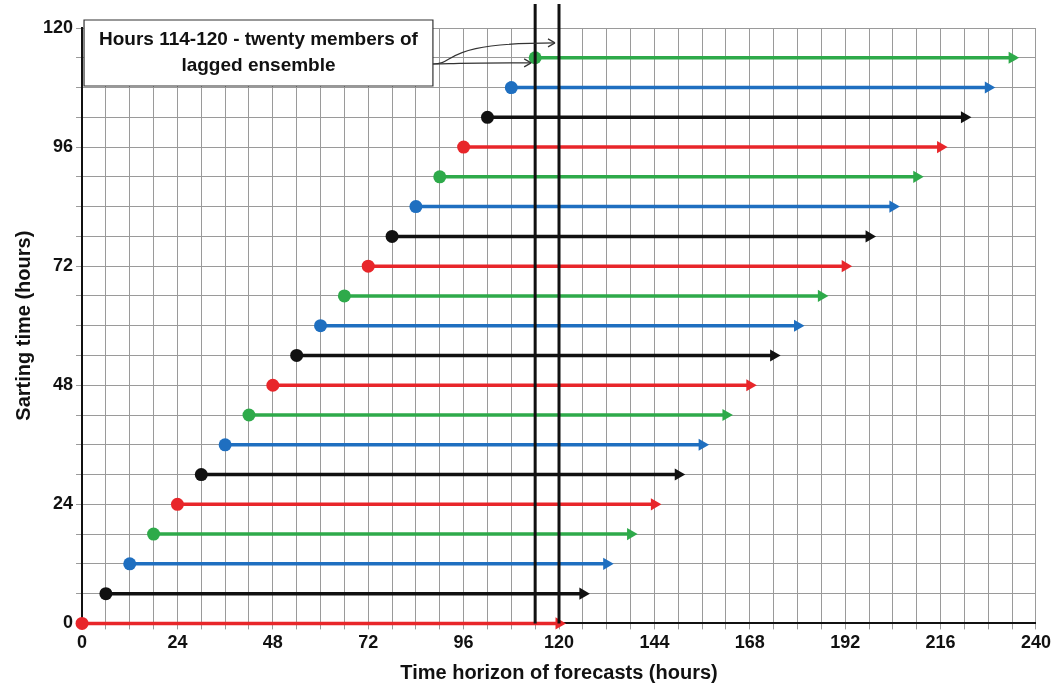 The image size is (1054, 693). I want to click on x-tick-label: 192, so click(845, 642).